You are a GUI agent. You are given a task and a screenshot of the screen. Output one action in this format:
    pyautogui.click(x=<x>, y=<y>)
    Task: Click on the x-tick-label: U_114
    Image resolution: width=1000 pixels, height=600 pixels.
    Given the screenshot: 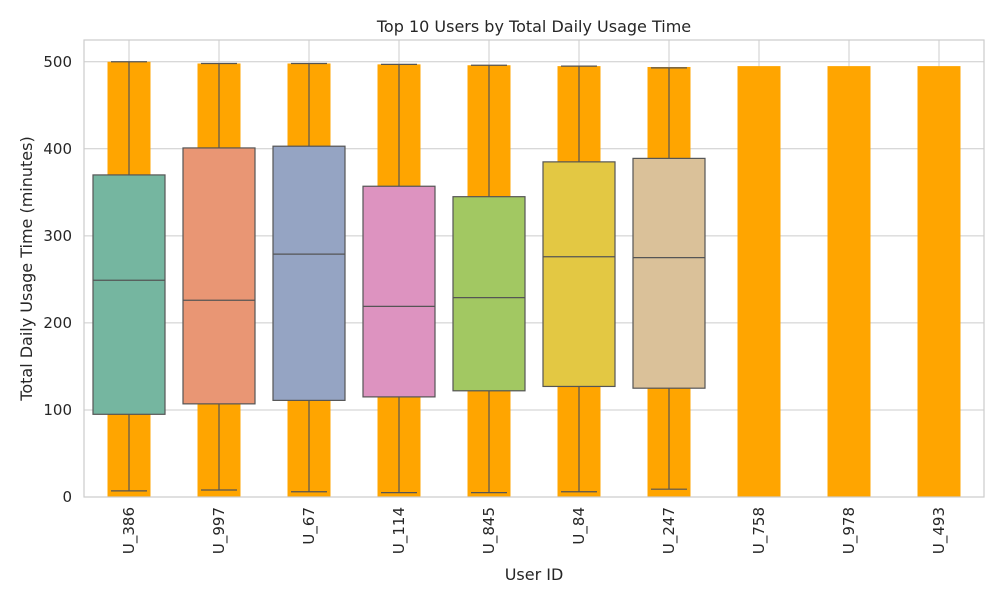 What is the action you would take?
    pyautogui.click(x=399, y=530)
    